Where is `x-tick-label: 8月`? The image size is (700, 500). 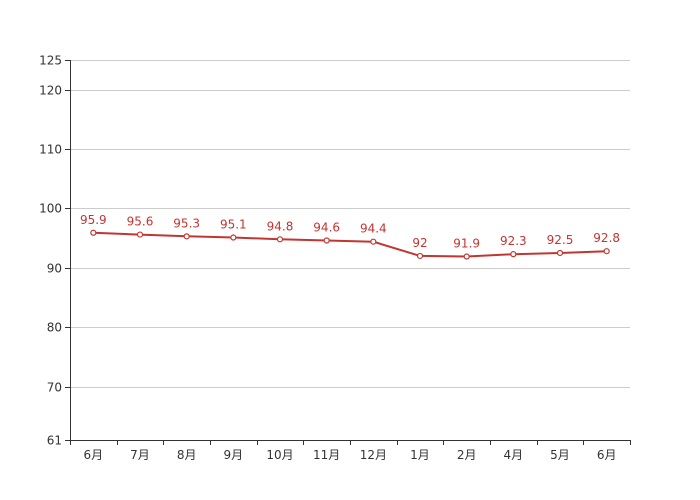
x-tick-label: 8月 is located at coordinates (187, 455).